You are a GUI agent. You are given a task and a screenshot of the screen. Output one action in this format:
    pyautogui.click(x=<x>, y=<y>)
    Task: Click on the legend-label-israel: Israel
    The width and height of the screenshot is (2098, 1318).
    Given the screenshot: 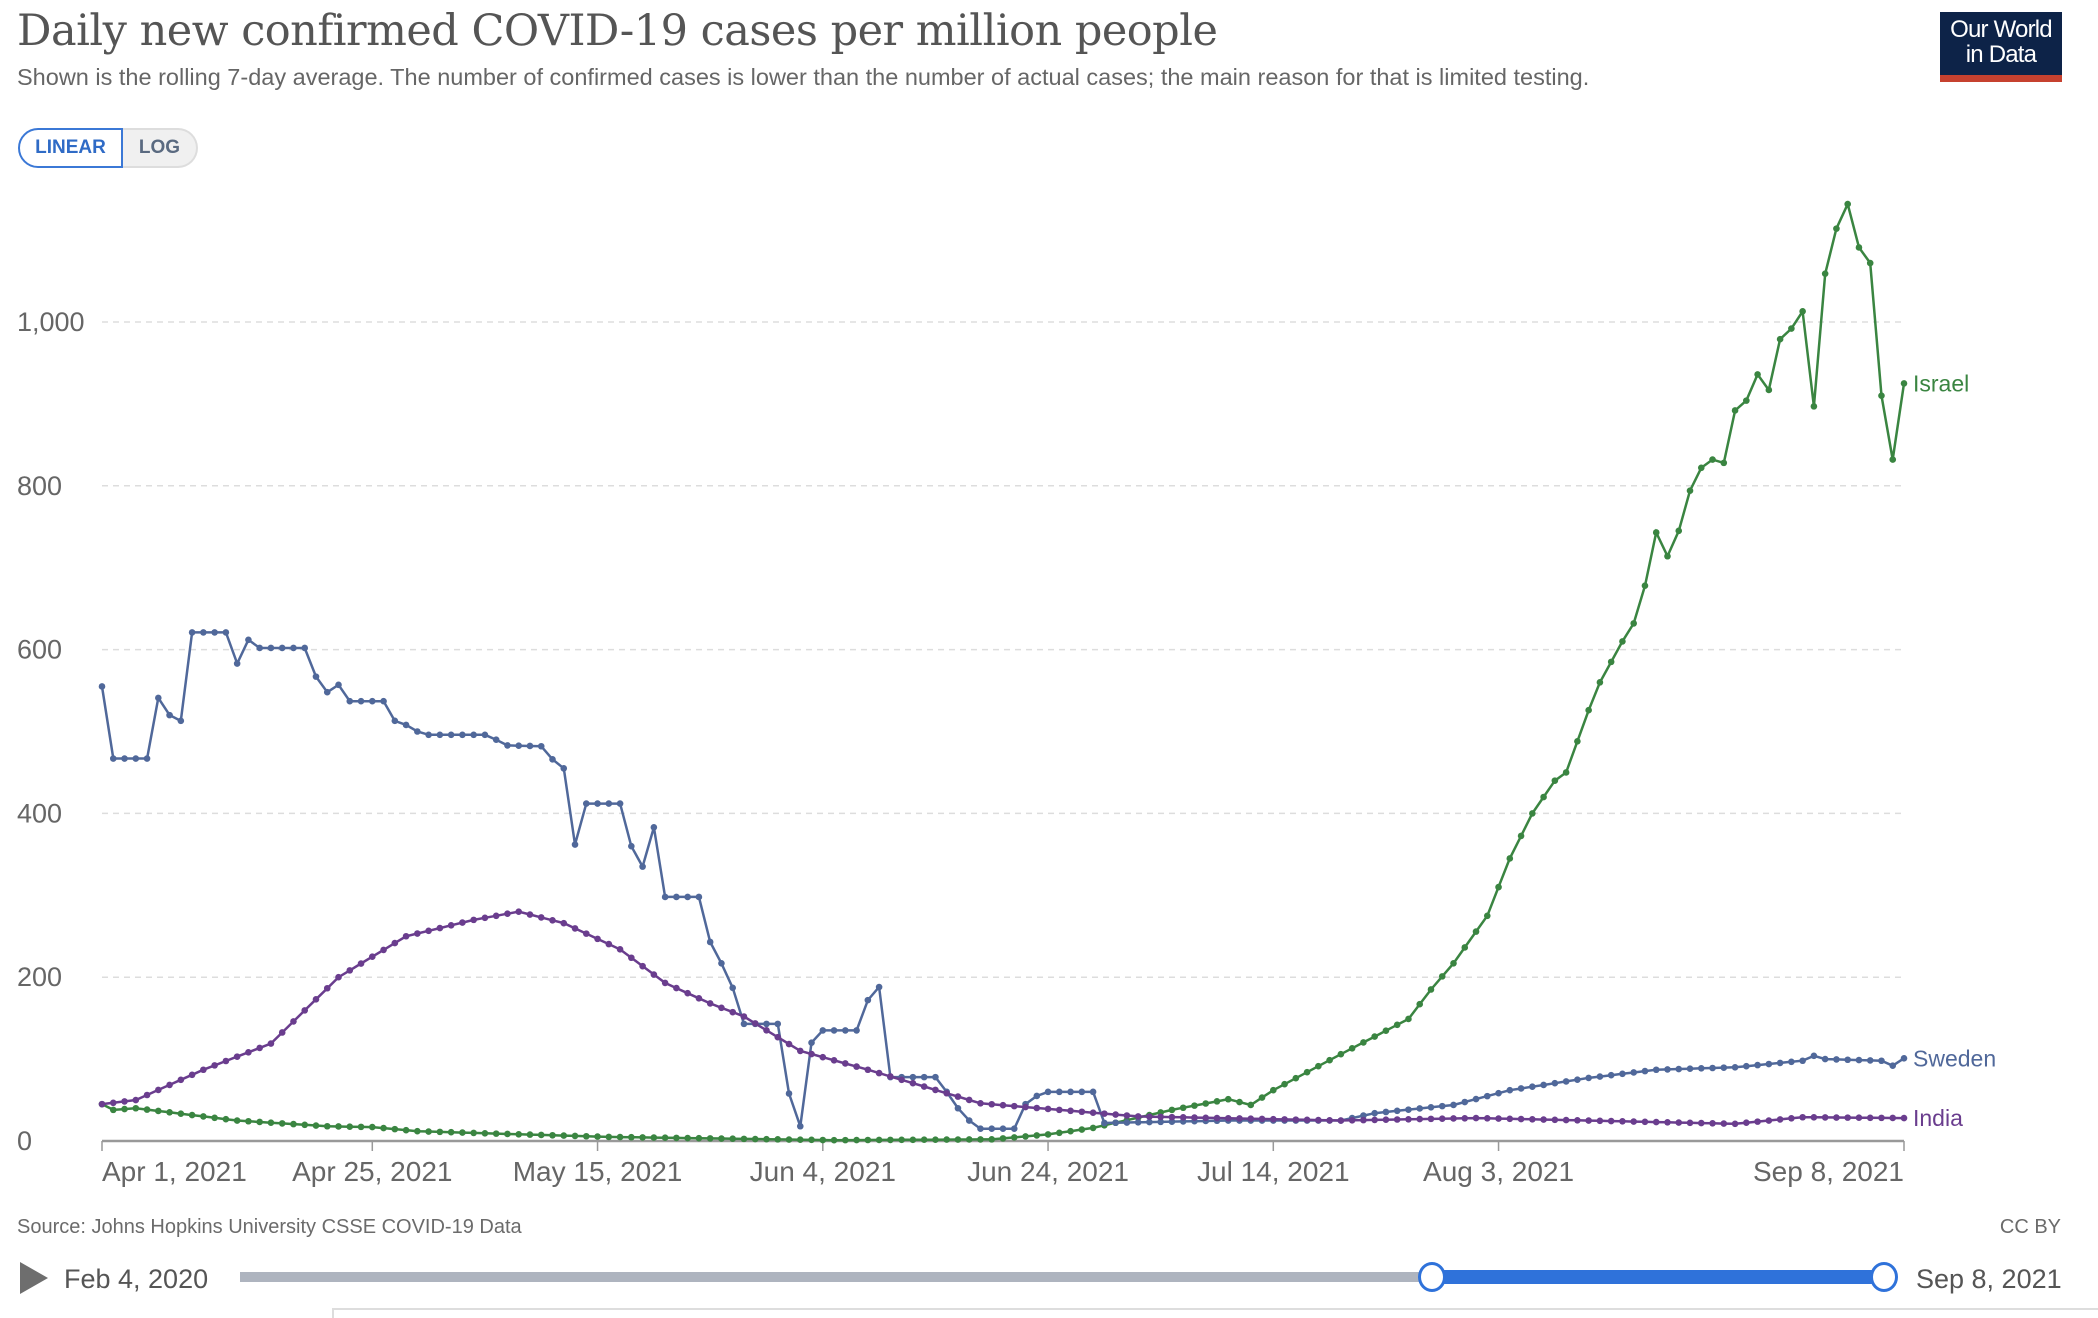 What is the action you would take?
    pyautogui.click(x=1941, y=383)
    